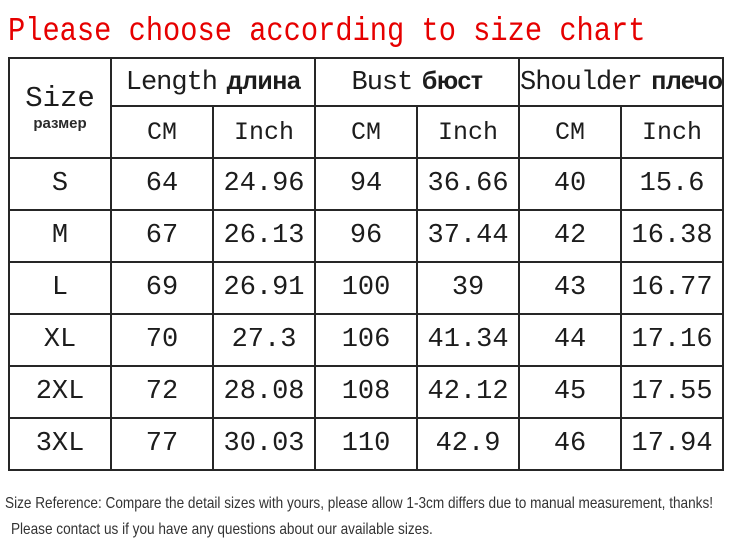 The image size is (729, 560). Describe the element at coordinates (264, 132) in the screenshot. I see `unit-length-inch: Inch` at that location.